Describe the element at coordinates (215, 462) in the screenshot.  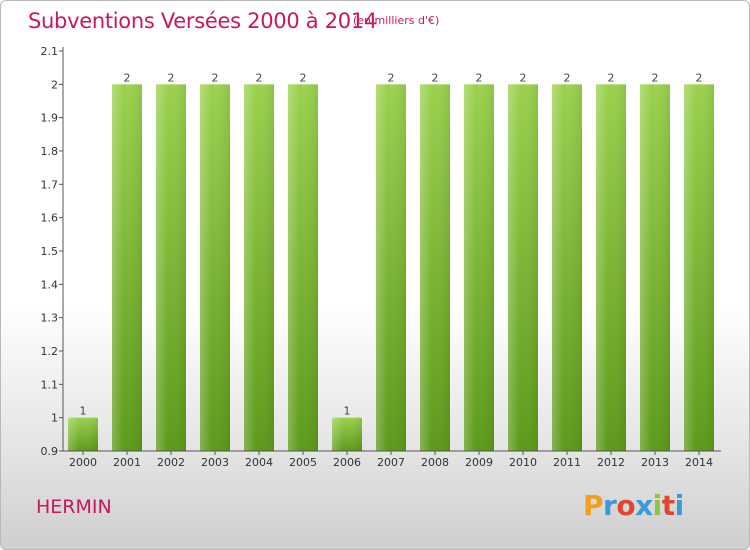
I see `x-tick-label: 2003` at that location.